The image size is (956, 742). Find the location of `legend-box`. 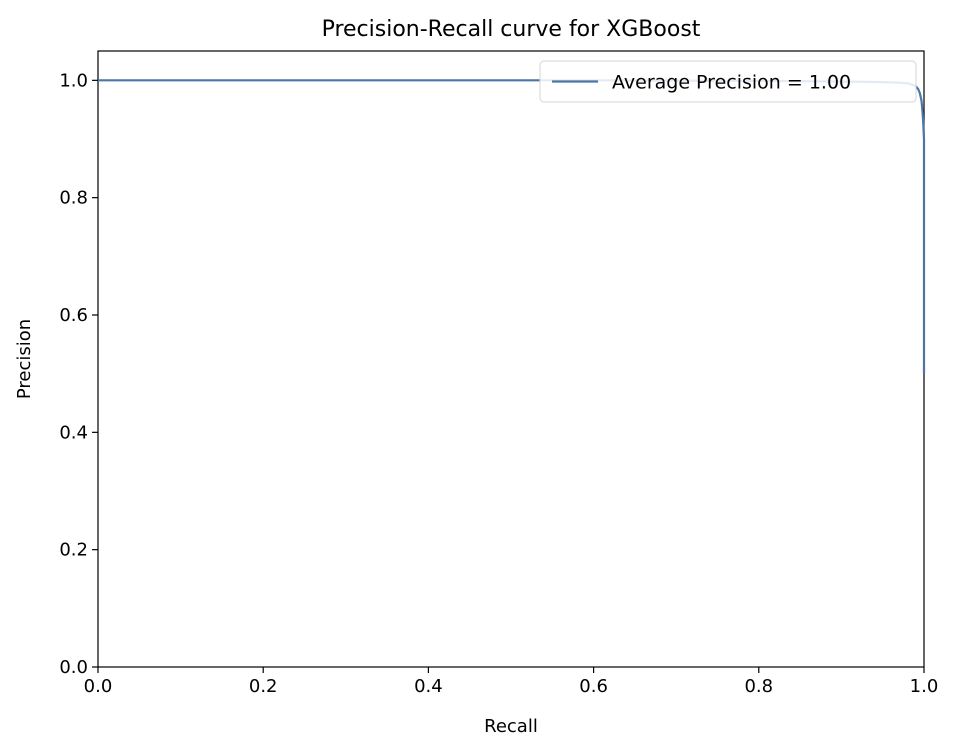

legend-box is located at coordinates (728, 81).